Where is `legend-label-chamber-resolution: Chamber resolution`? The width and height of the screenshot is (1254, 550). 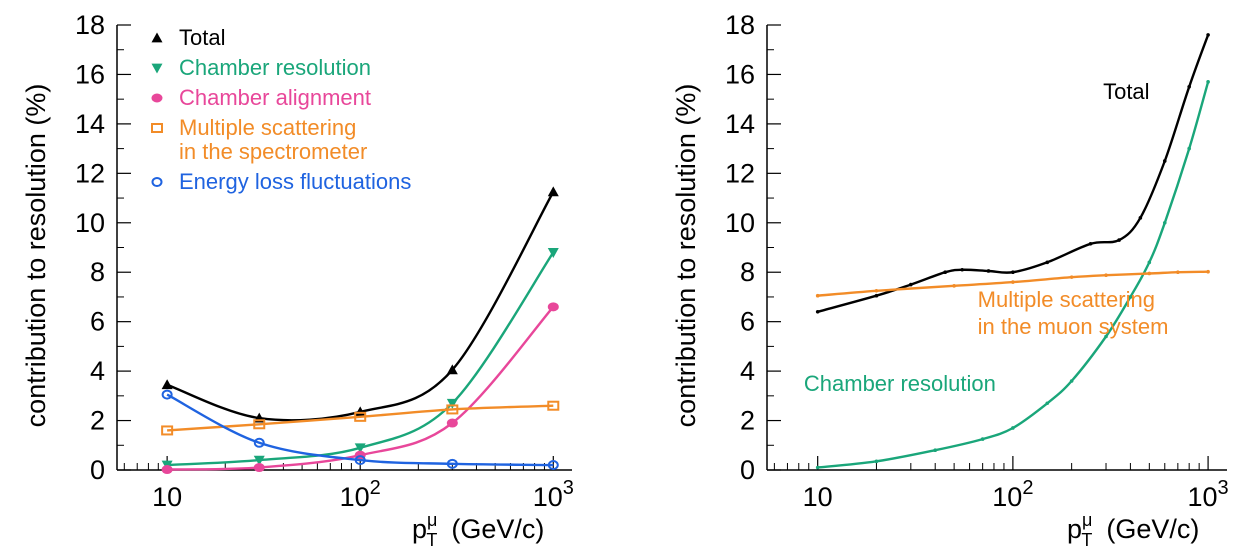
legend-label-chamber-resolution: Chamber resolution is located at coordinates (275, 67).